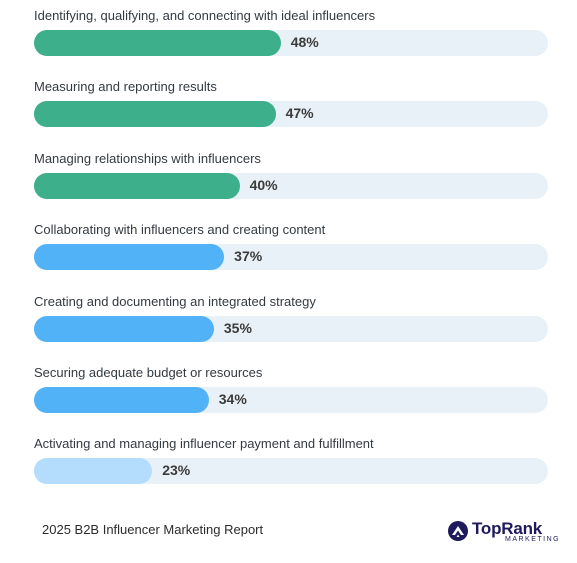 The width and height of the screenshot is (577, 563). Describe the element at coordinates (304, 42) in the screenshot. I see `value-label: 48%` at that location.